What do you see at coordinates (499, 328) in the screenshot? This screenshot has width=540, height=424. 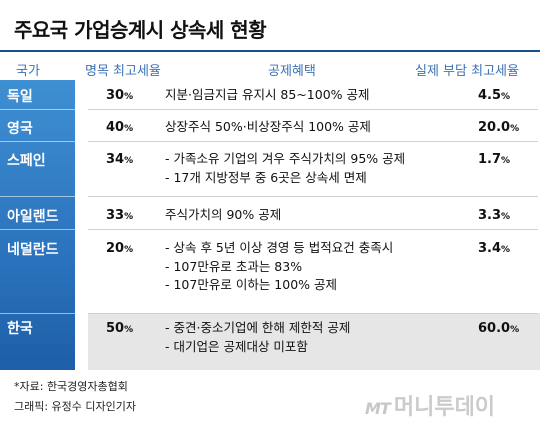 I see `burden-korea: 60.0%` at bounding box center [499, 328].